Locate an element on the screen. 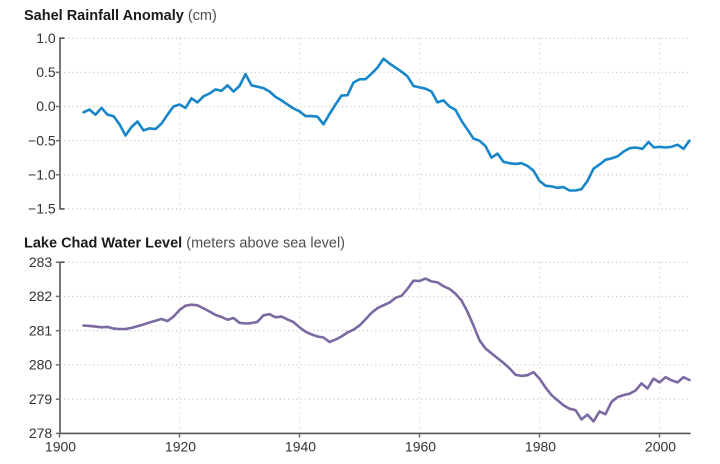 The height and width of the screenshot is (464, 720). svg-text: −0.5 is located at coordinates (42, 140).